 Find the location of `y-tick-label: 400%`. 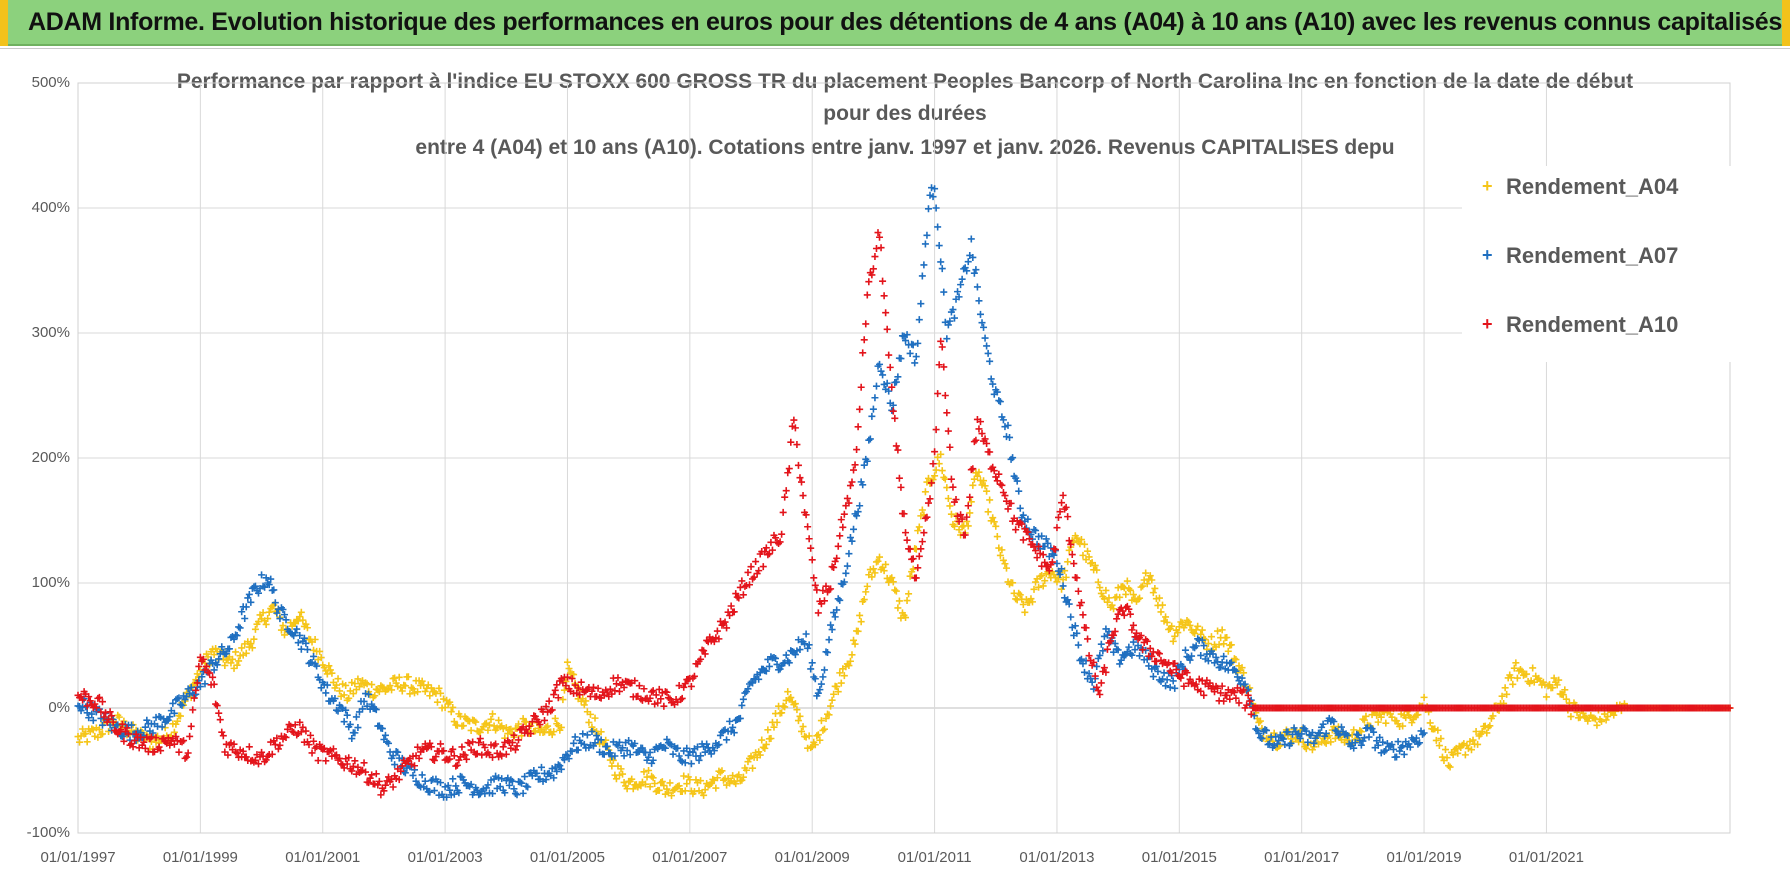

y-tick-label: 400% is located at coordinates (50, 207).